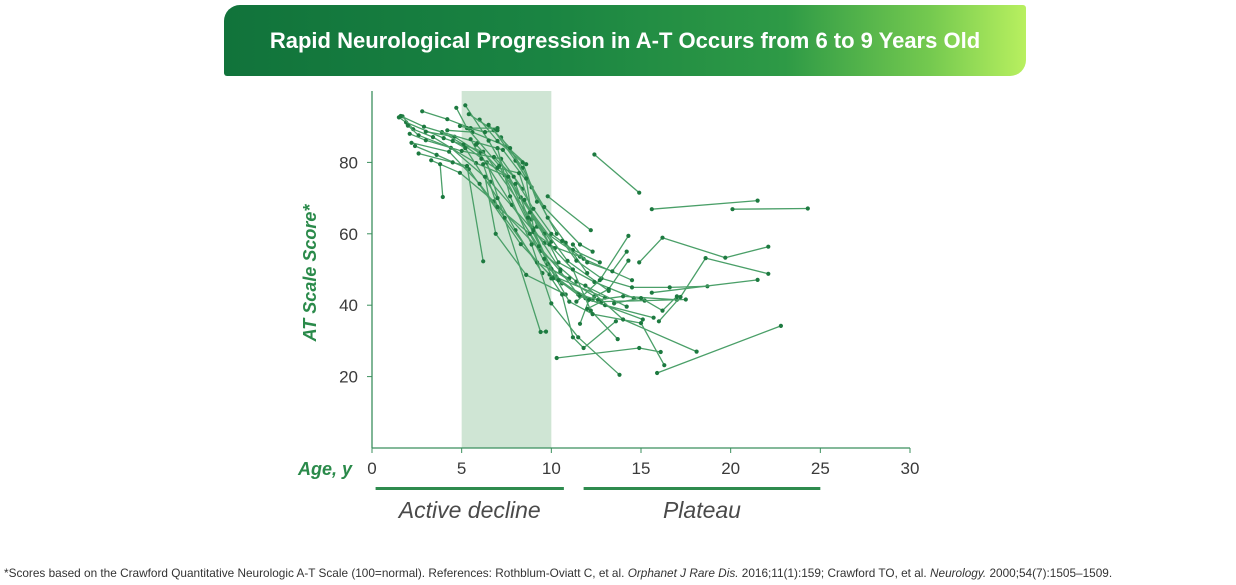 This screenshot has height=585, width=1236. I want to click on x-tick-label-30: 30, so click(910, 468).